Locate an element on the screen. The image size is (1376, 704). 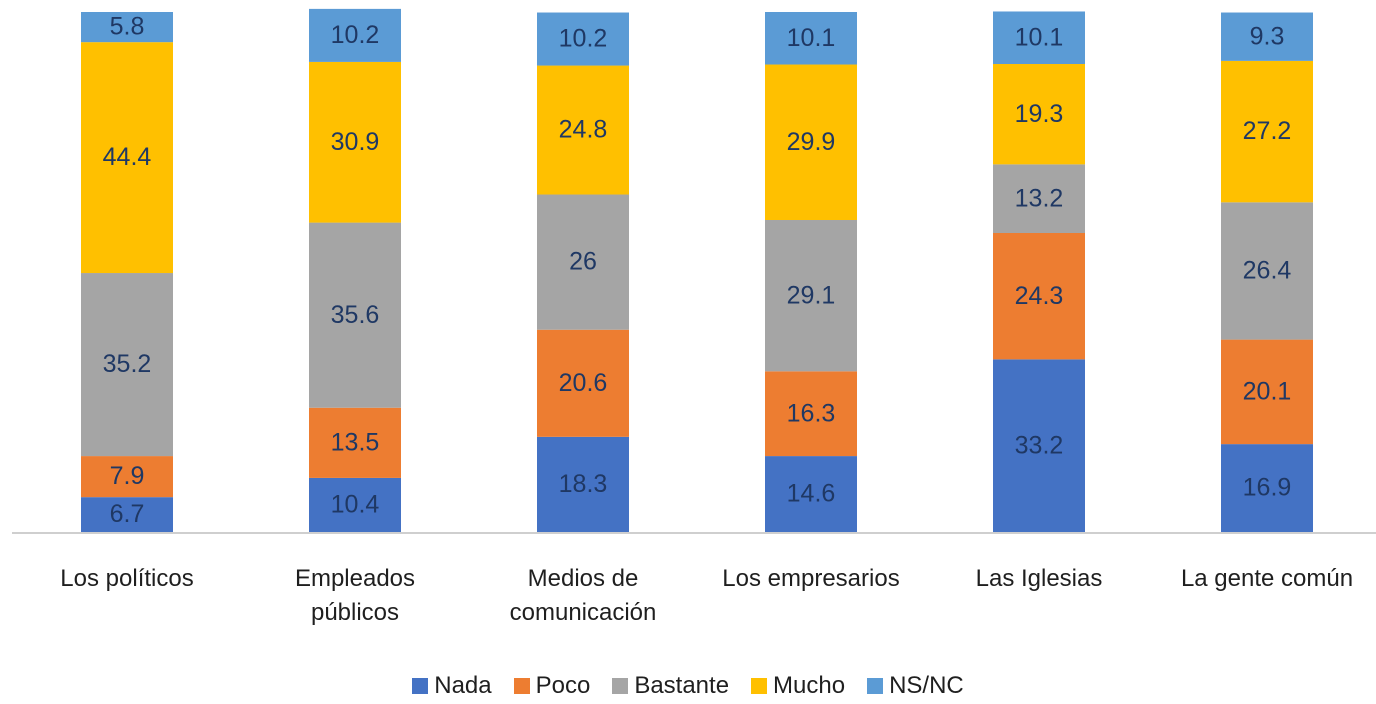
data-label: 44.4 is located at coordinates (127, 157).